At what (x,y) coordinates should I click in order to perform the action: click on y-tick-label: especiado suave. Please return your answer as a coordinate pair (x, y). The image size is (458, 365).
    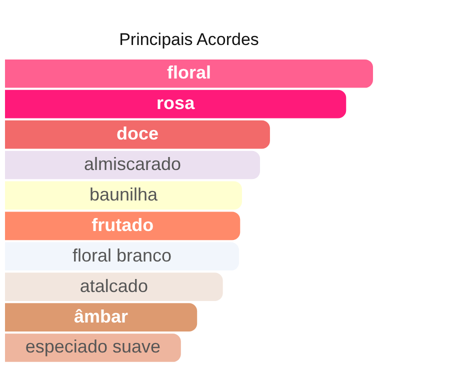
    Looking at the image, I should click on (93, 346).